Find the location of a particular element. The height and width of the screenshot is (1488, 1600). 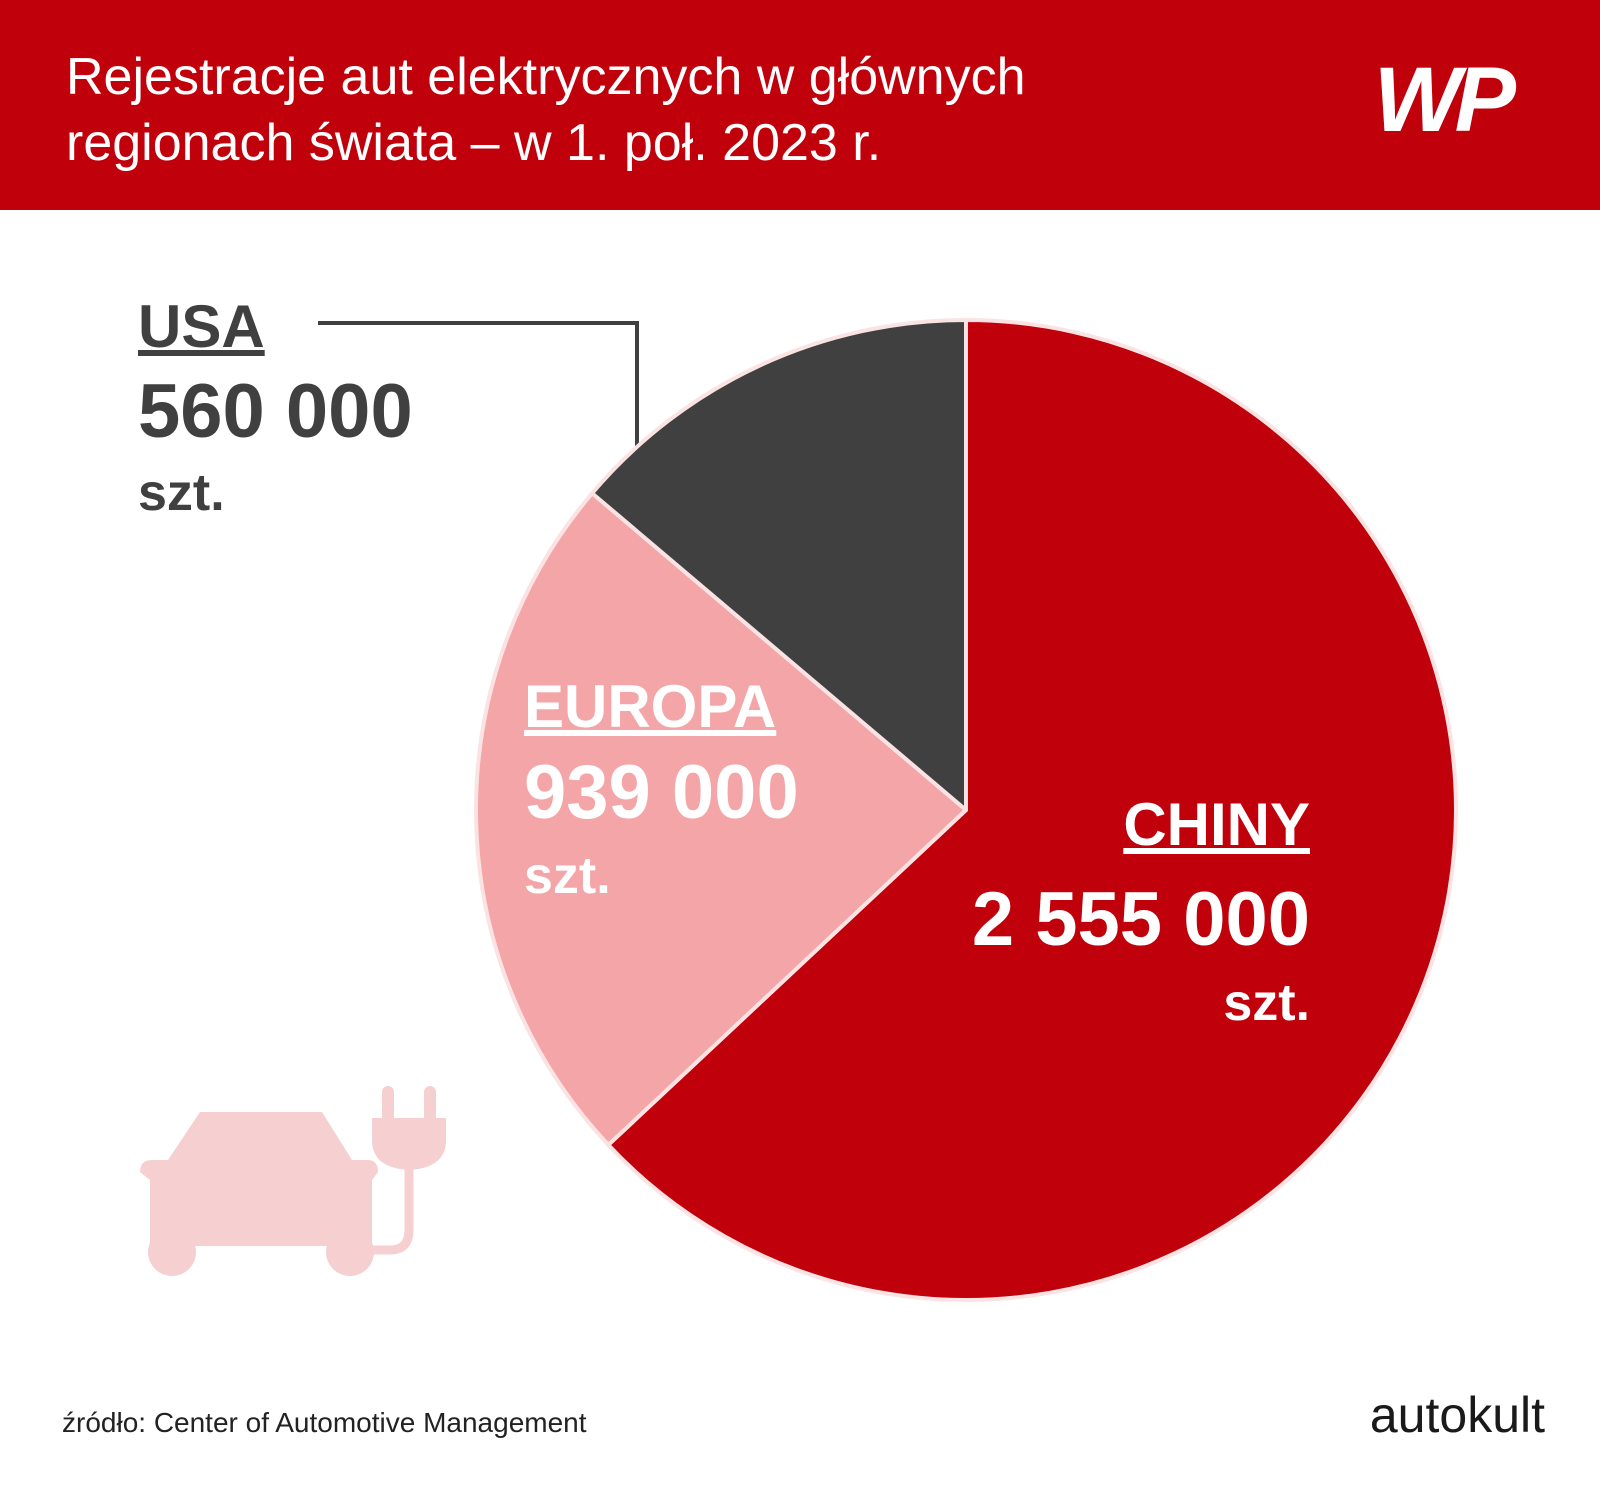

value-label: 560 000 is located at coordinates (275, 411).